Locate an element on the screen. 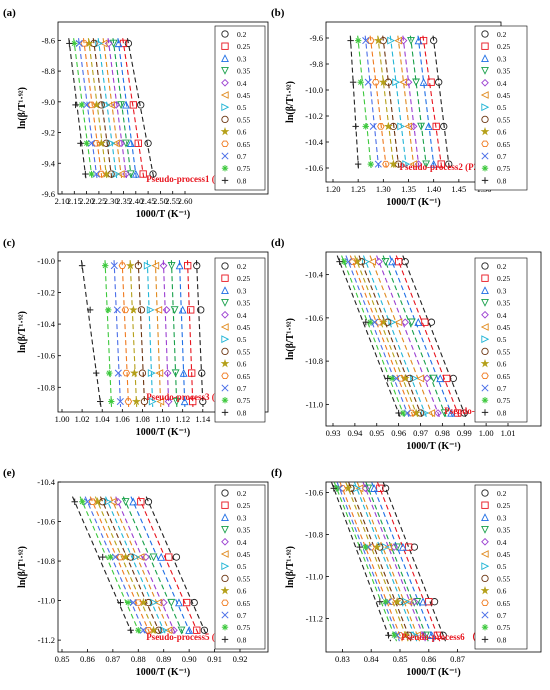  x-tick-label: 2.50 is located at coordinates (160, 201).